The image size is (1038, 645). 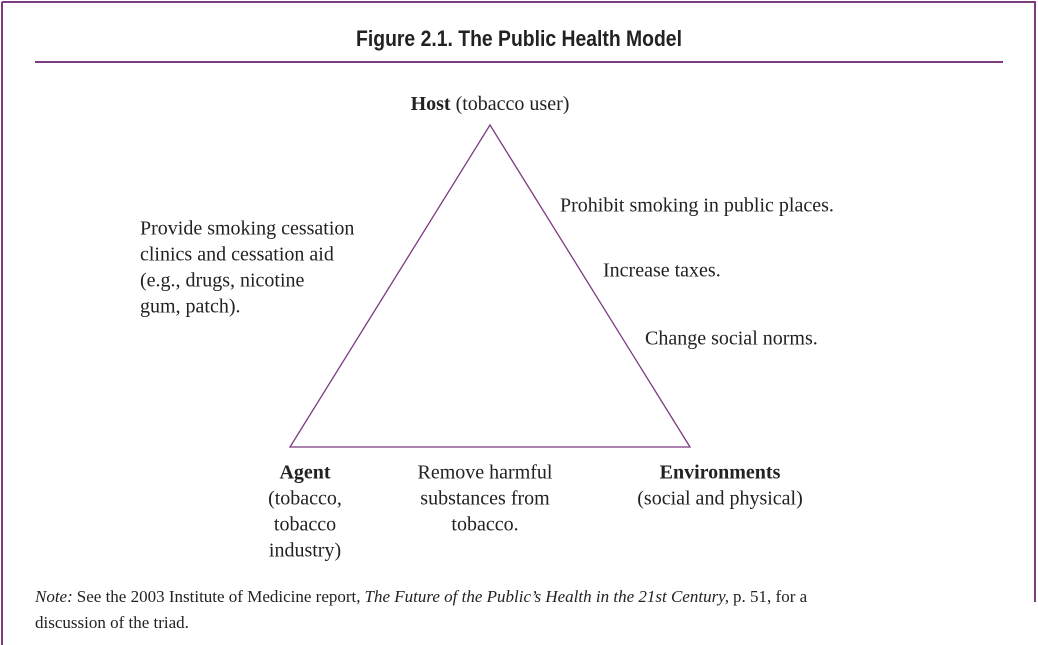 I want to click on node-label: Agent, so click(x=304, y=473).